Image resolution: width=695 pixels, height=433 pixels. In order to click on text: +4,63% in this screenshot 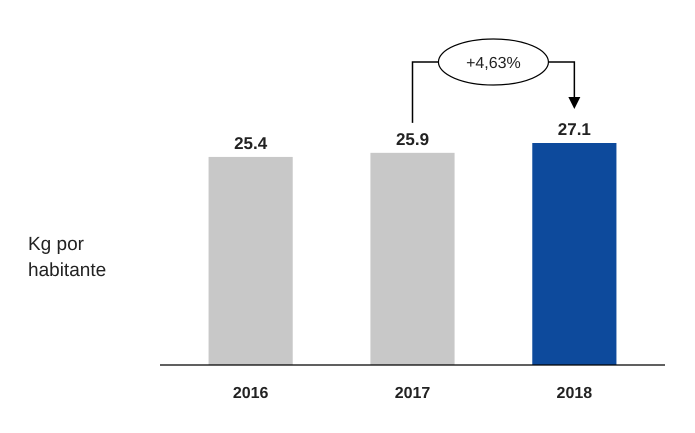, I will do `click(493, 63)`.